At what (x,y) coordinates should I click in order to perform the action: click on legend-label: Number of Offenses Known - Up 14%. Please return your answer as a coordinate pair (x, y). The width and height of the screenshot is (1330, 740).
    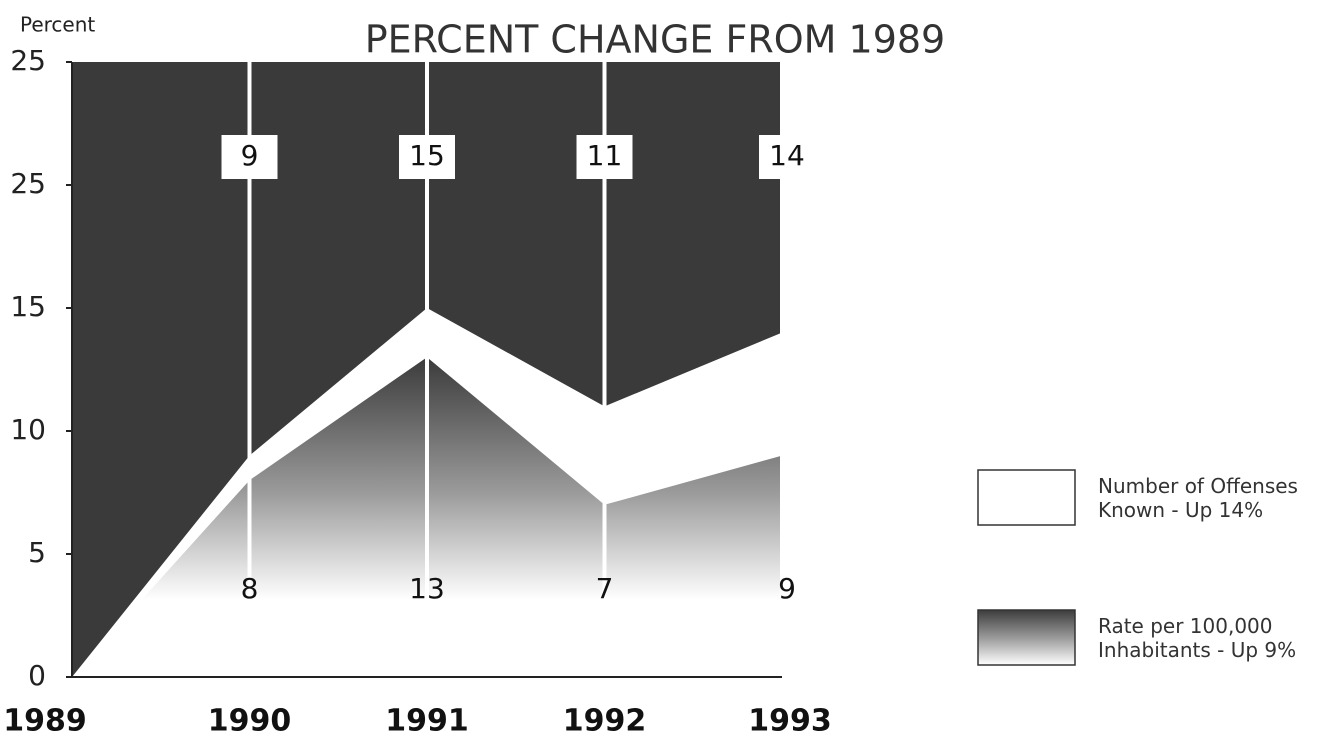
    Looking at the image, I should click on (1198, 498).